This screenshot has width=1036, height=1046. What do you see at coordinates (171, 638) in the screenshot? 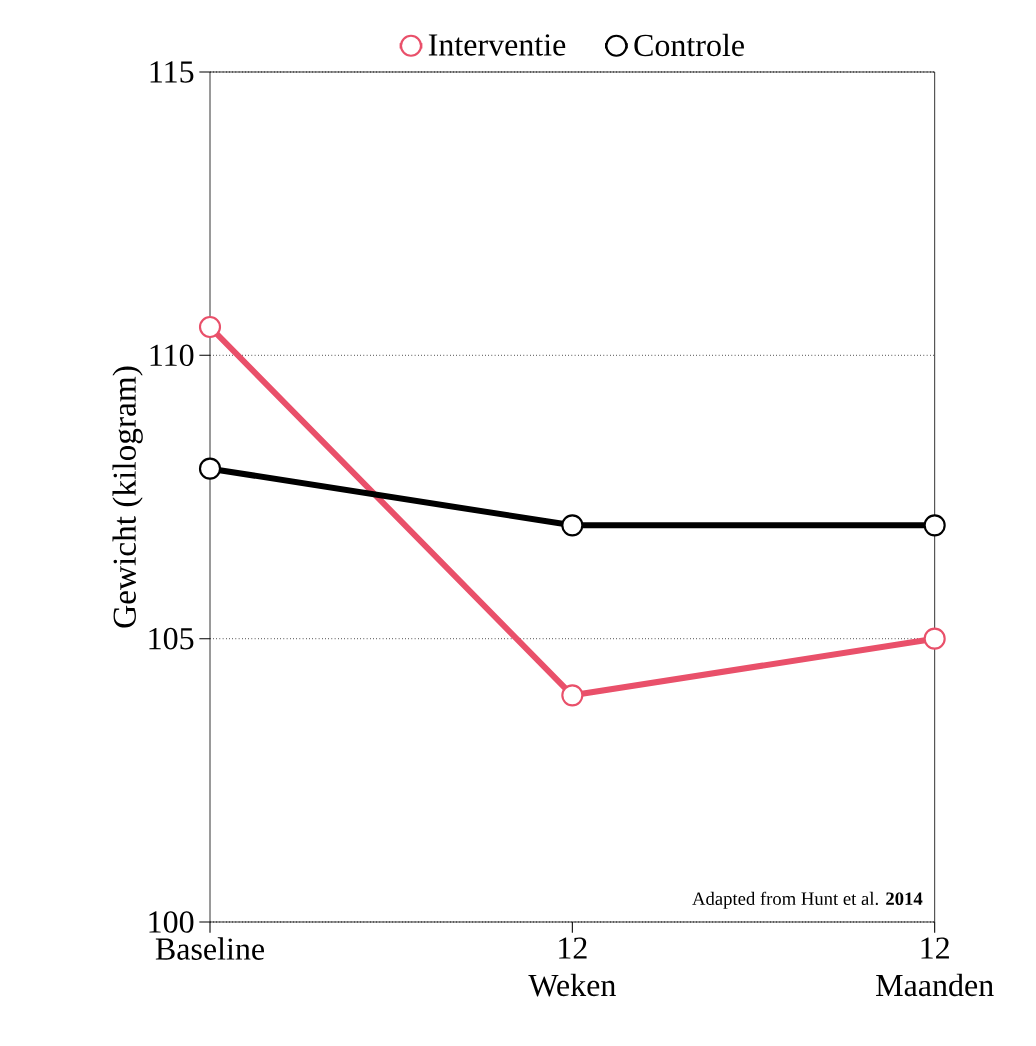
I see `y-tick-label: 105` at bounding box center [171, 638].